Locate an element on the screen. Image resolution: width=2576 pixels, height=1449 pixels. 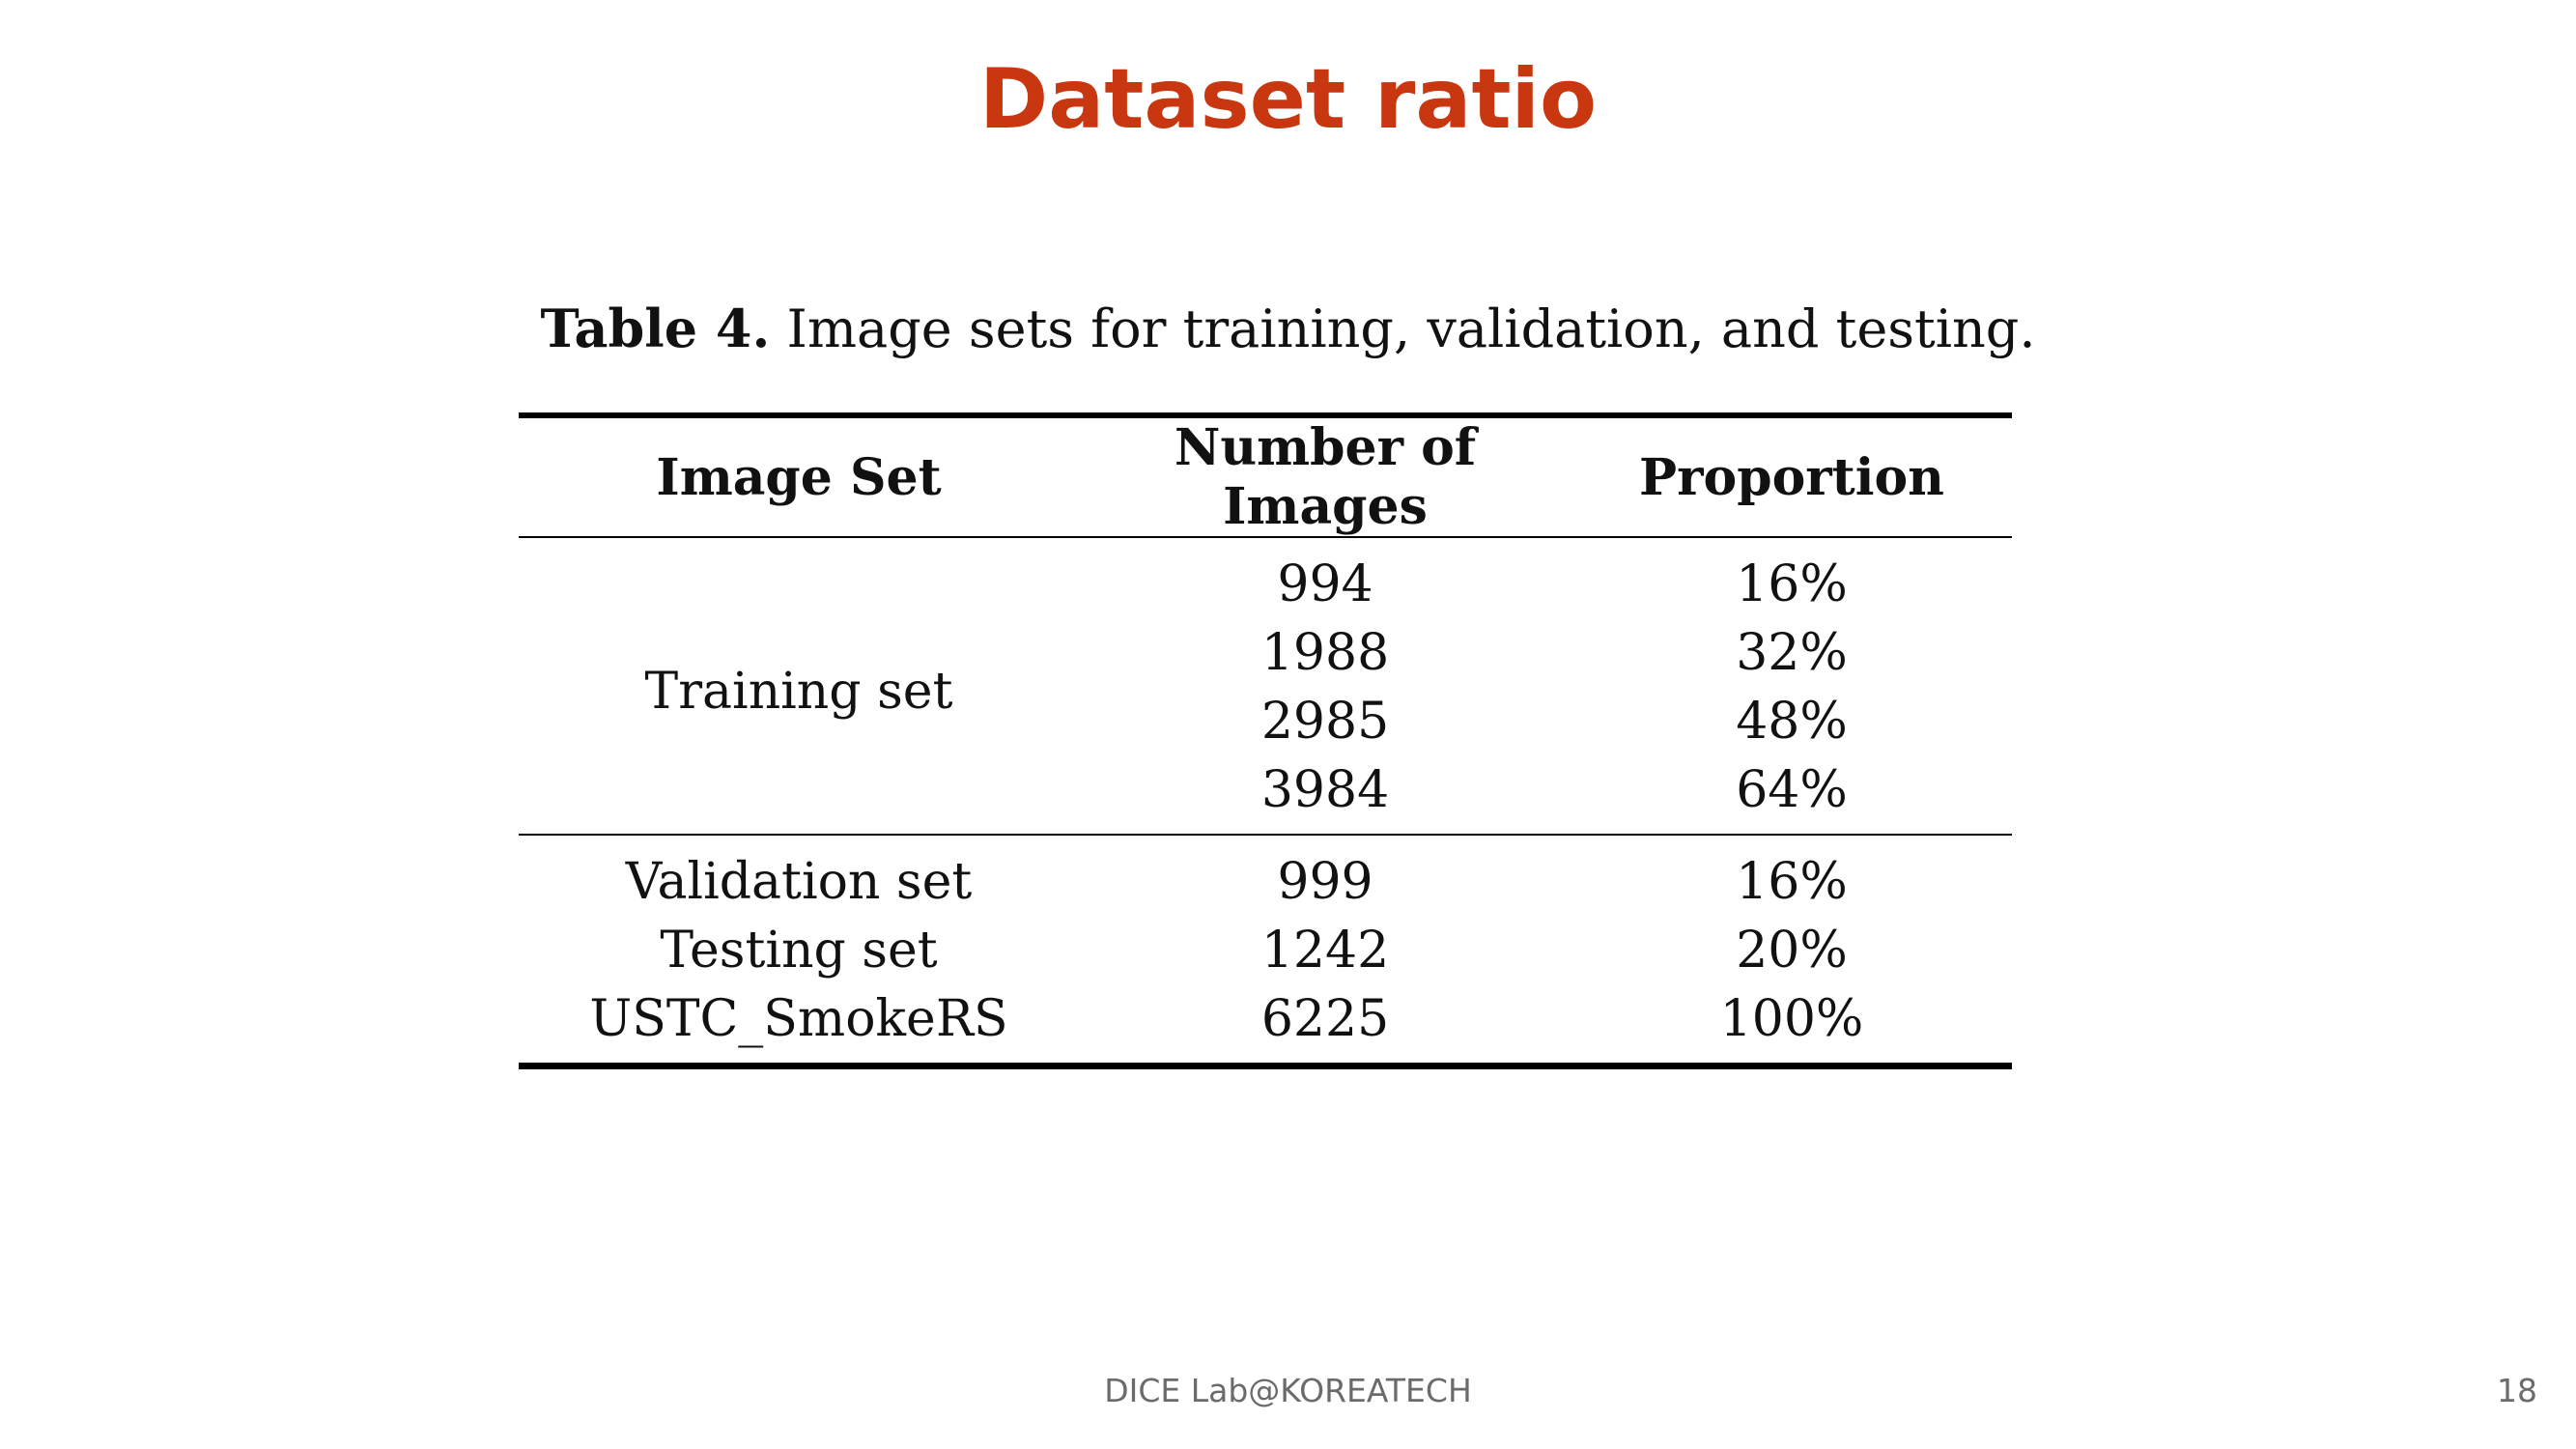
table-row: Training set 994 16% is located at coordinates (1265, 629).